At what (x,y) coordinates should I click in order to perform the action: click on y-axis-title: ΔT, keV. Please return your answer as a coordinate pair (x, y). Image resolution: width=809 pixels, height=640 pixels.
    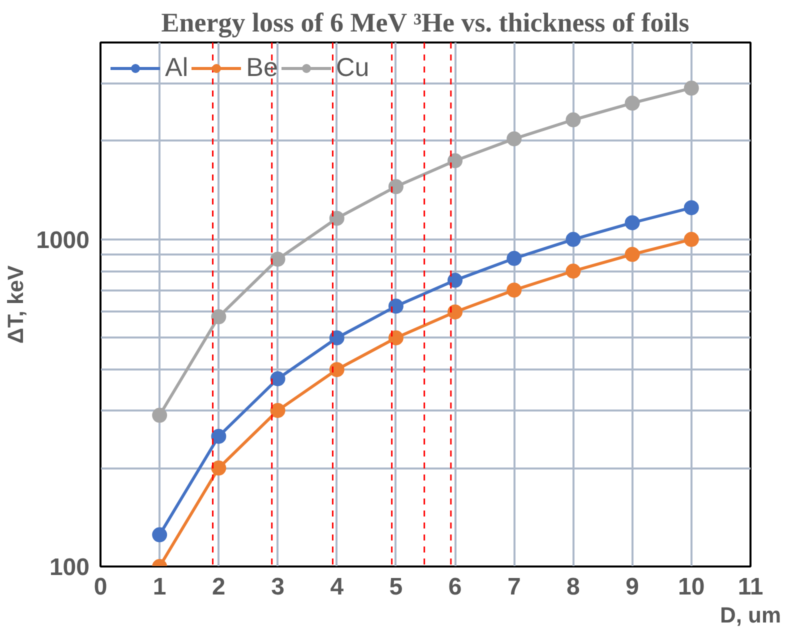
    Looking at the image, I should click on (15, 304).